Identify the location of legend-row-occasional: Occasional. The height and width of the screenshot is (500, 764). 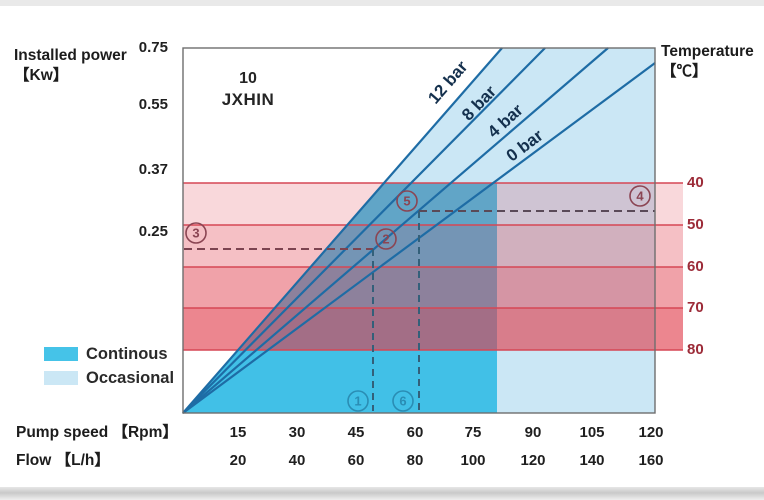
(109, 378).